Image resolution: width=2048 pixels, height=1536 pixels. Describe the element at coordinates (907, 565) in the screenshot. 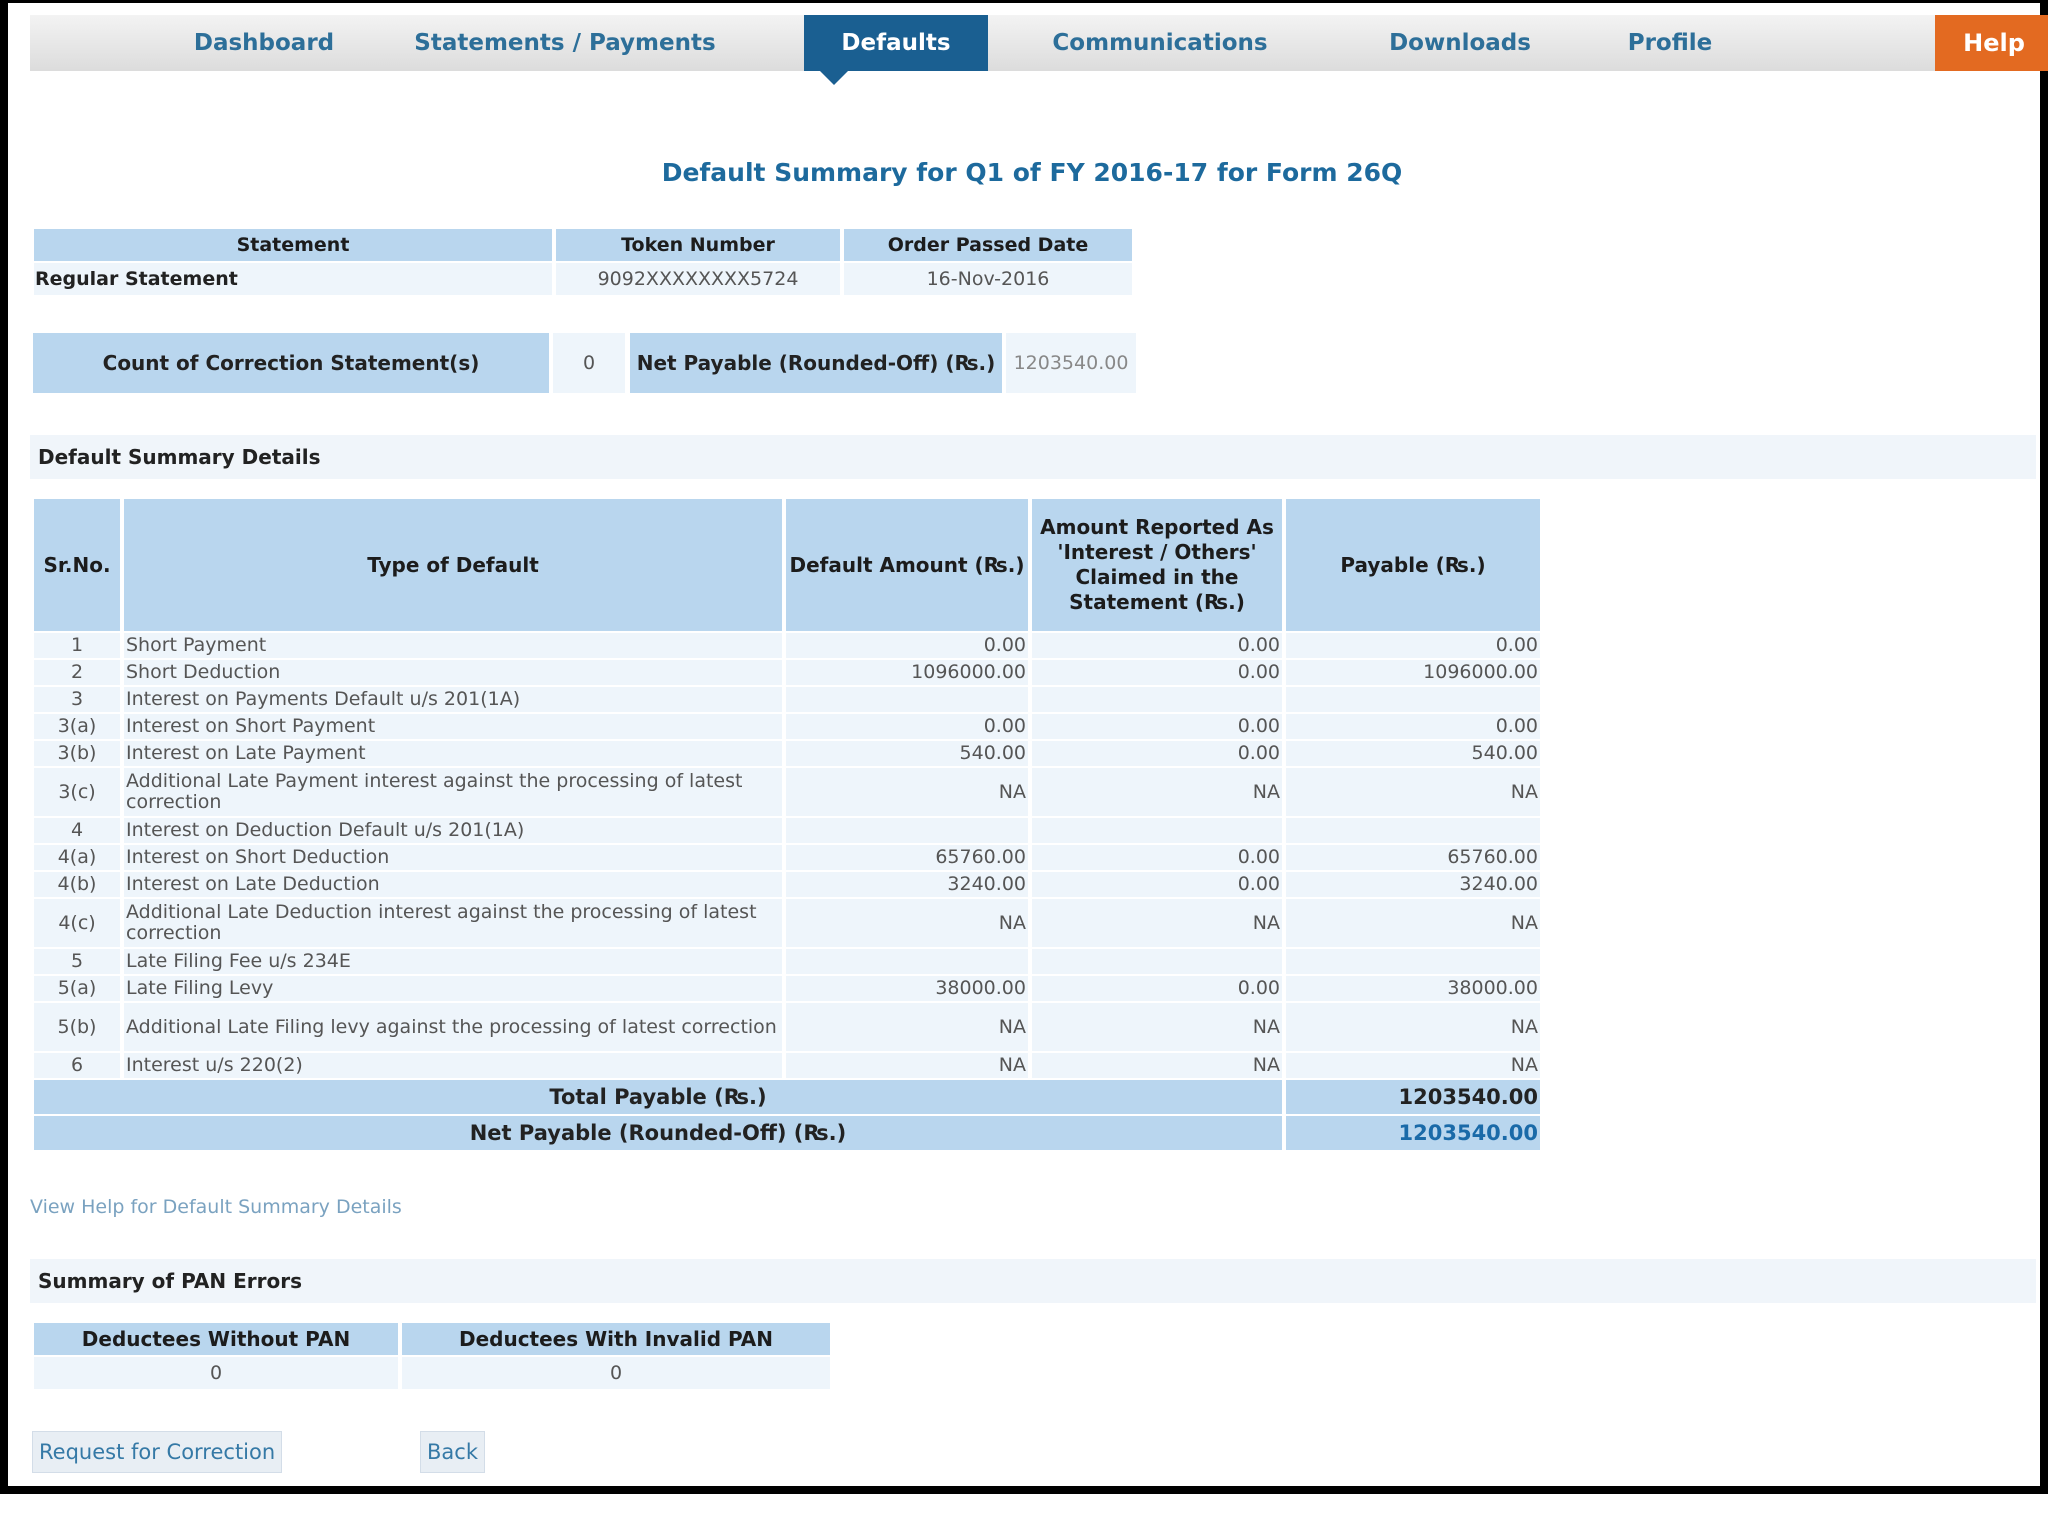

I see `col-default-amount: Default Amount (₨.)` at that location.